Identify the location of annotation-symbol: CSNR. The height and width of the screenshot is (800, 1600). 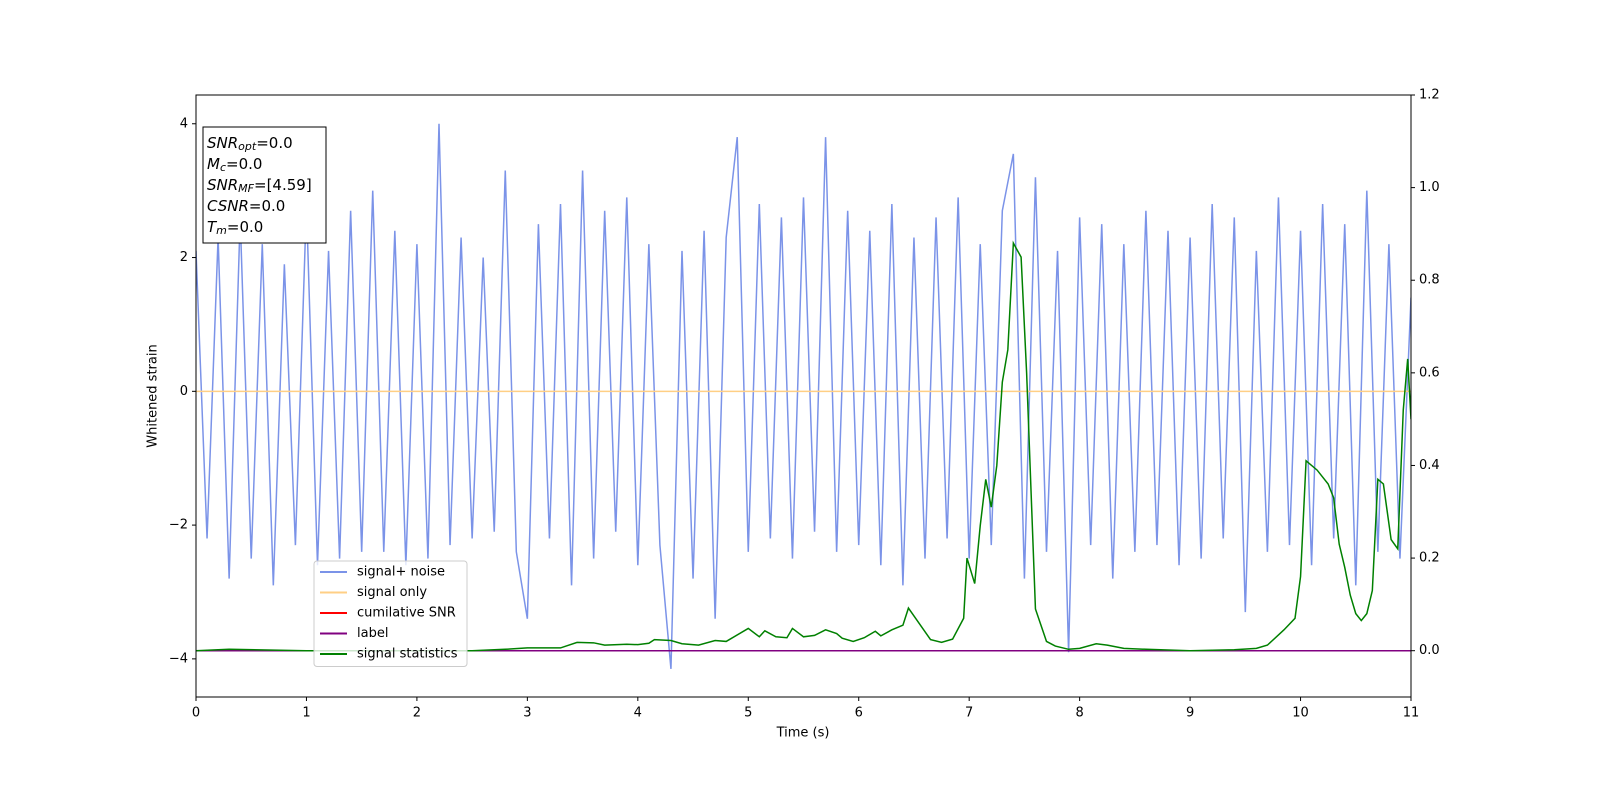
(228, 206).